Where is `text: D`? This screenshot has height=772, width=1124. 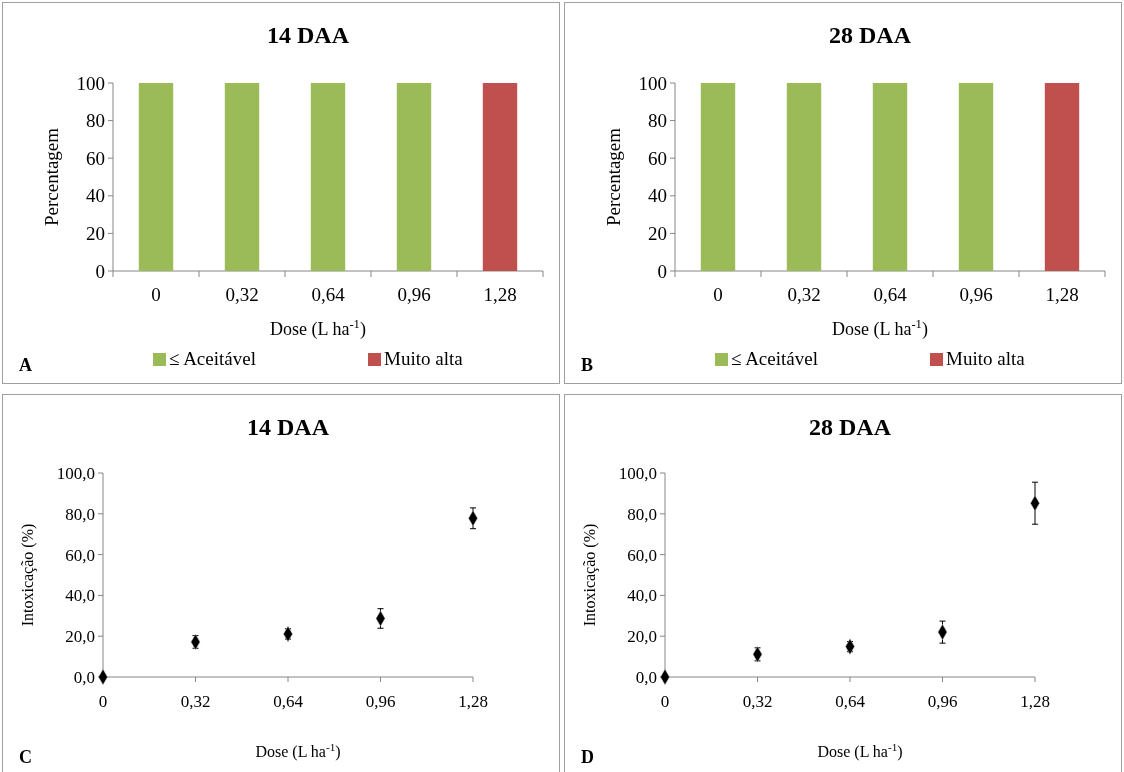
text: D is located at coordinates (587, 757).